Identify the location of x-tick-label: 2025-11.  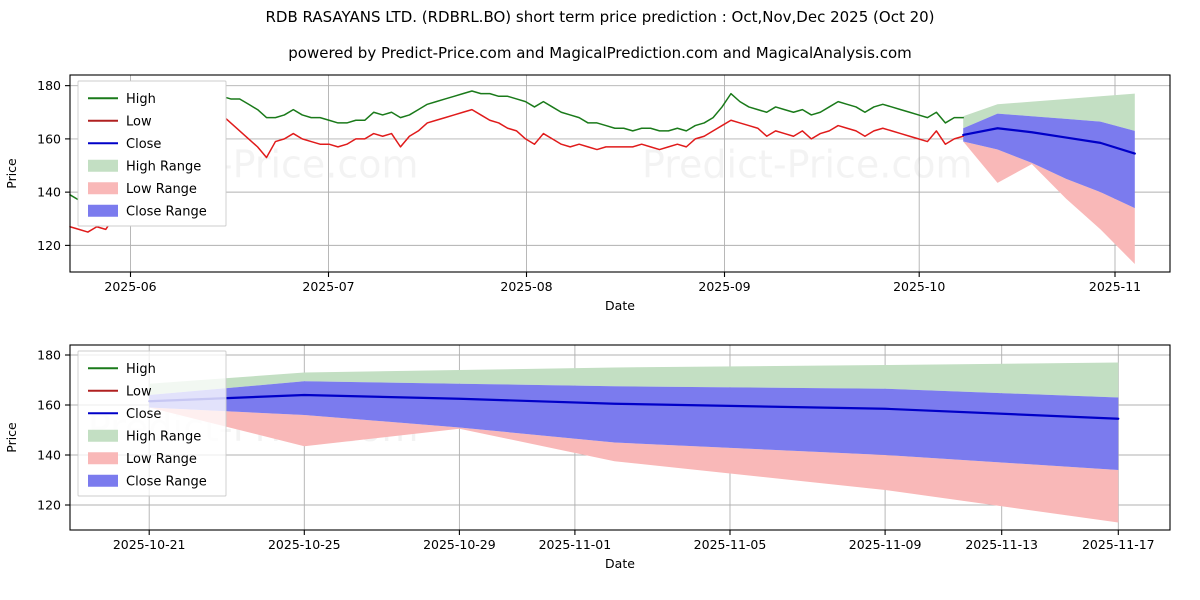
(1115, 286).